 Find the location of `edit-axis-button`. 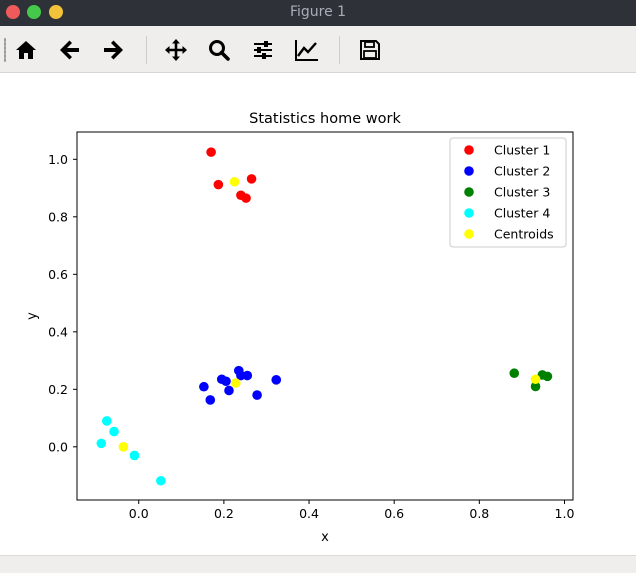

edit-axis-button is located at coordinates (307, 50).